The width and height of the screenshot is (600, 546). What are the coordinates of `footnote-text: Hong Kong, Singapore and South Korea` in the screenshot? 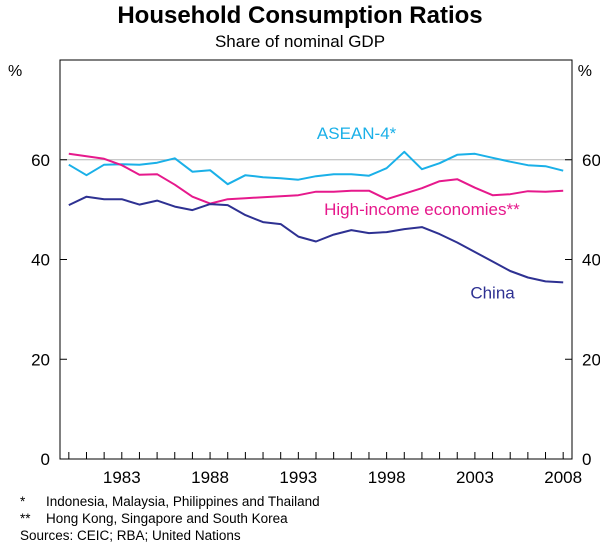 It's located at (167, 518).